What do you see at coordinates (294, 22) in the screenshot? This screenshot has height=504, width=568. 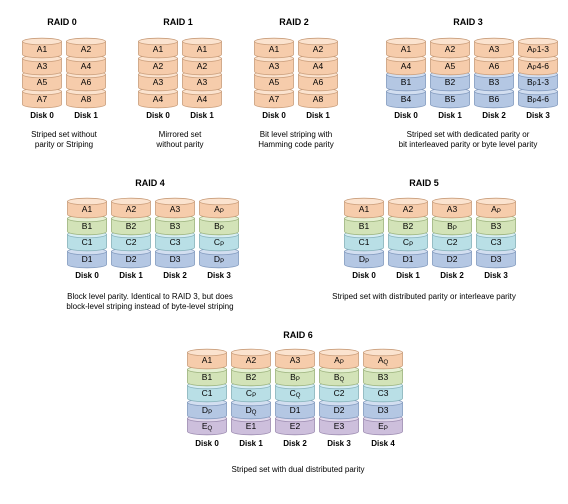 I see `raid-title: RAID 2` at bounding box center [294, 22].